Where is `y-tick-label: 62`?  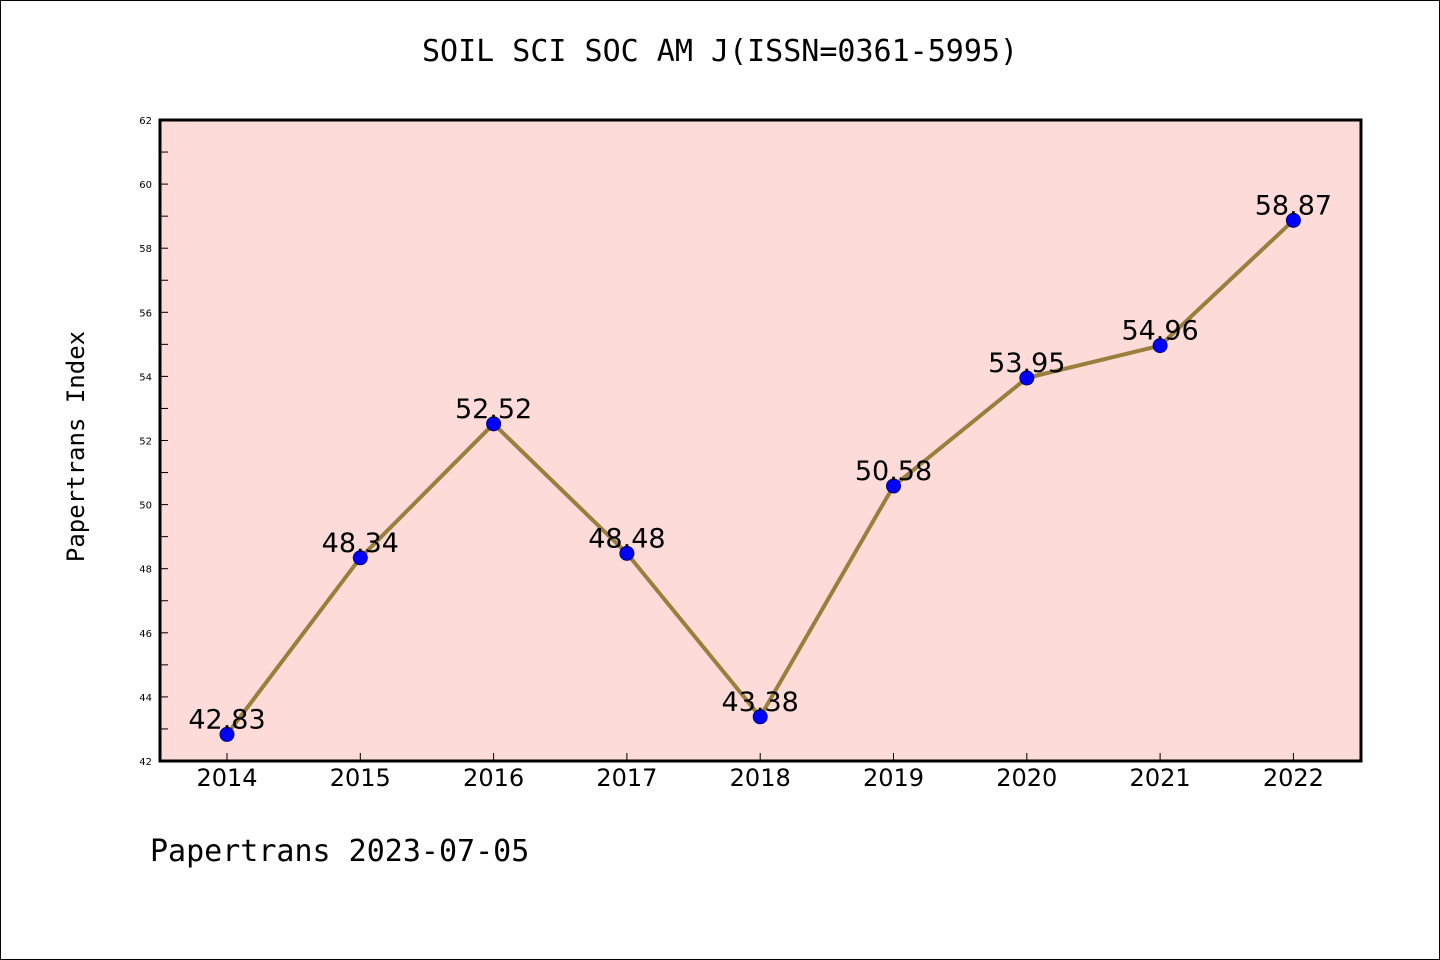 y-tick-label: 62 is located at coordinates (145, 121).